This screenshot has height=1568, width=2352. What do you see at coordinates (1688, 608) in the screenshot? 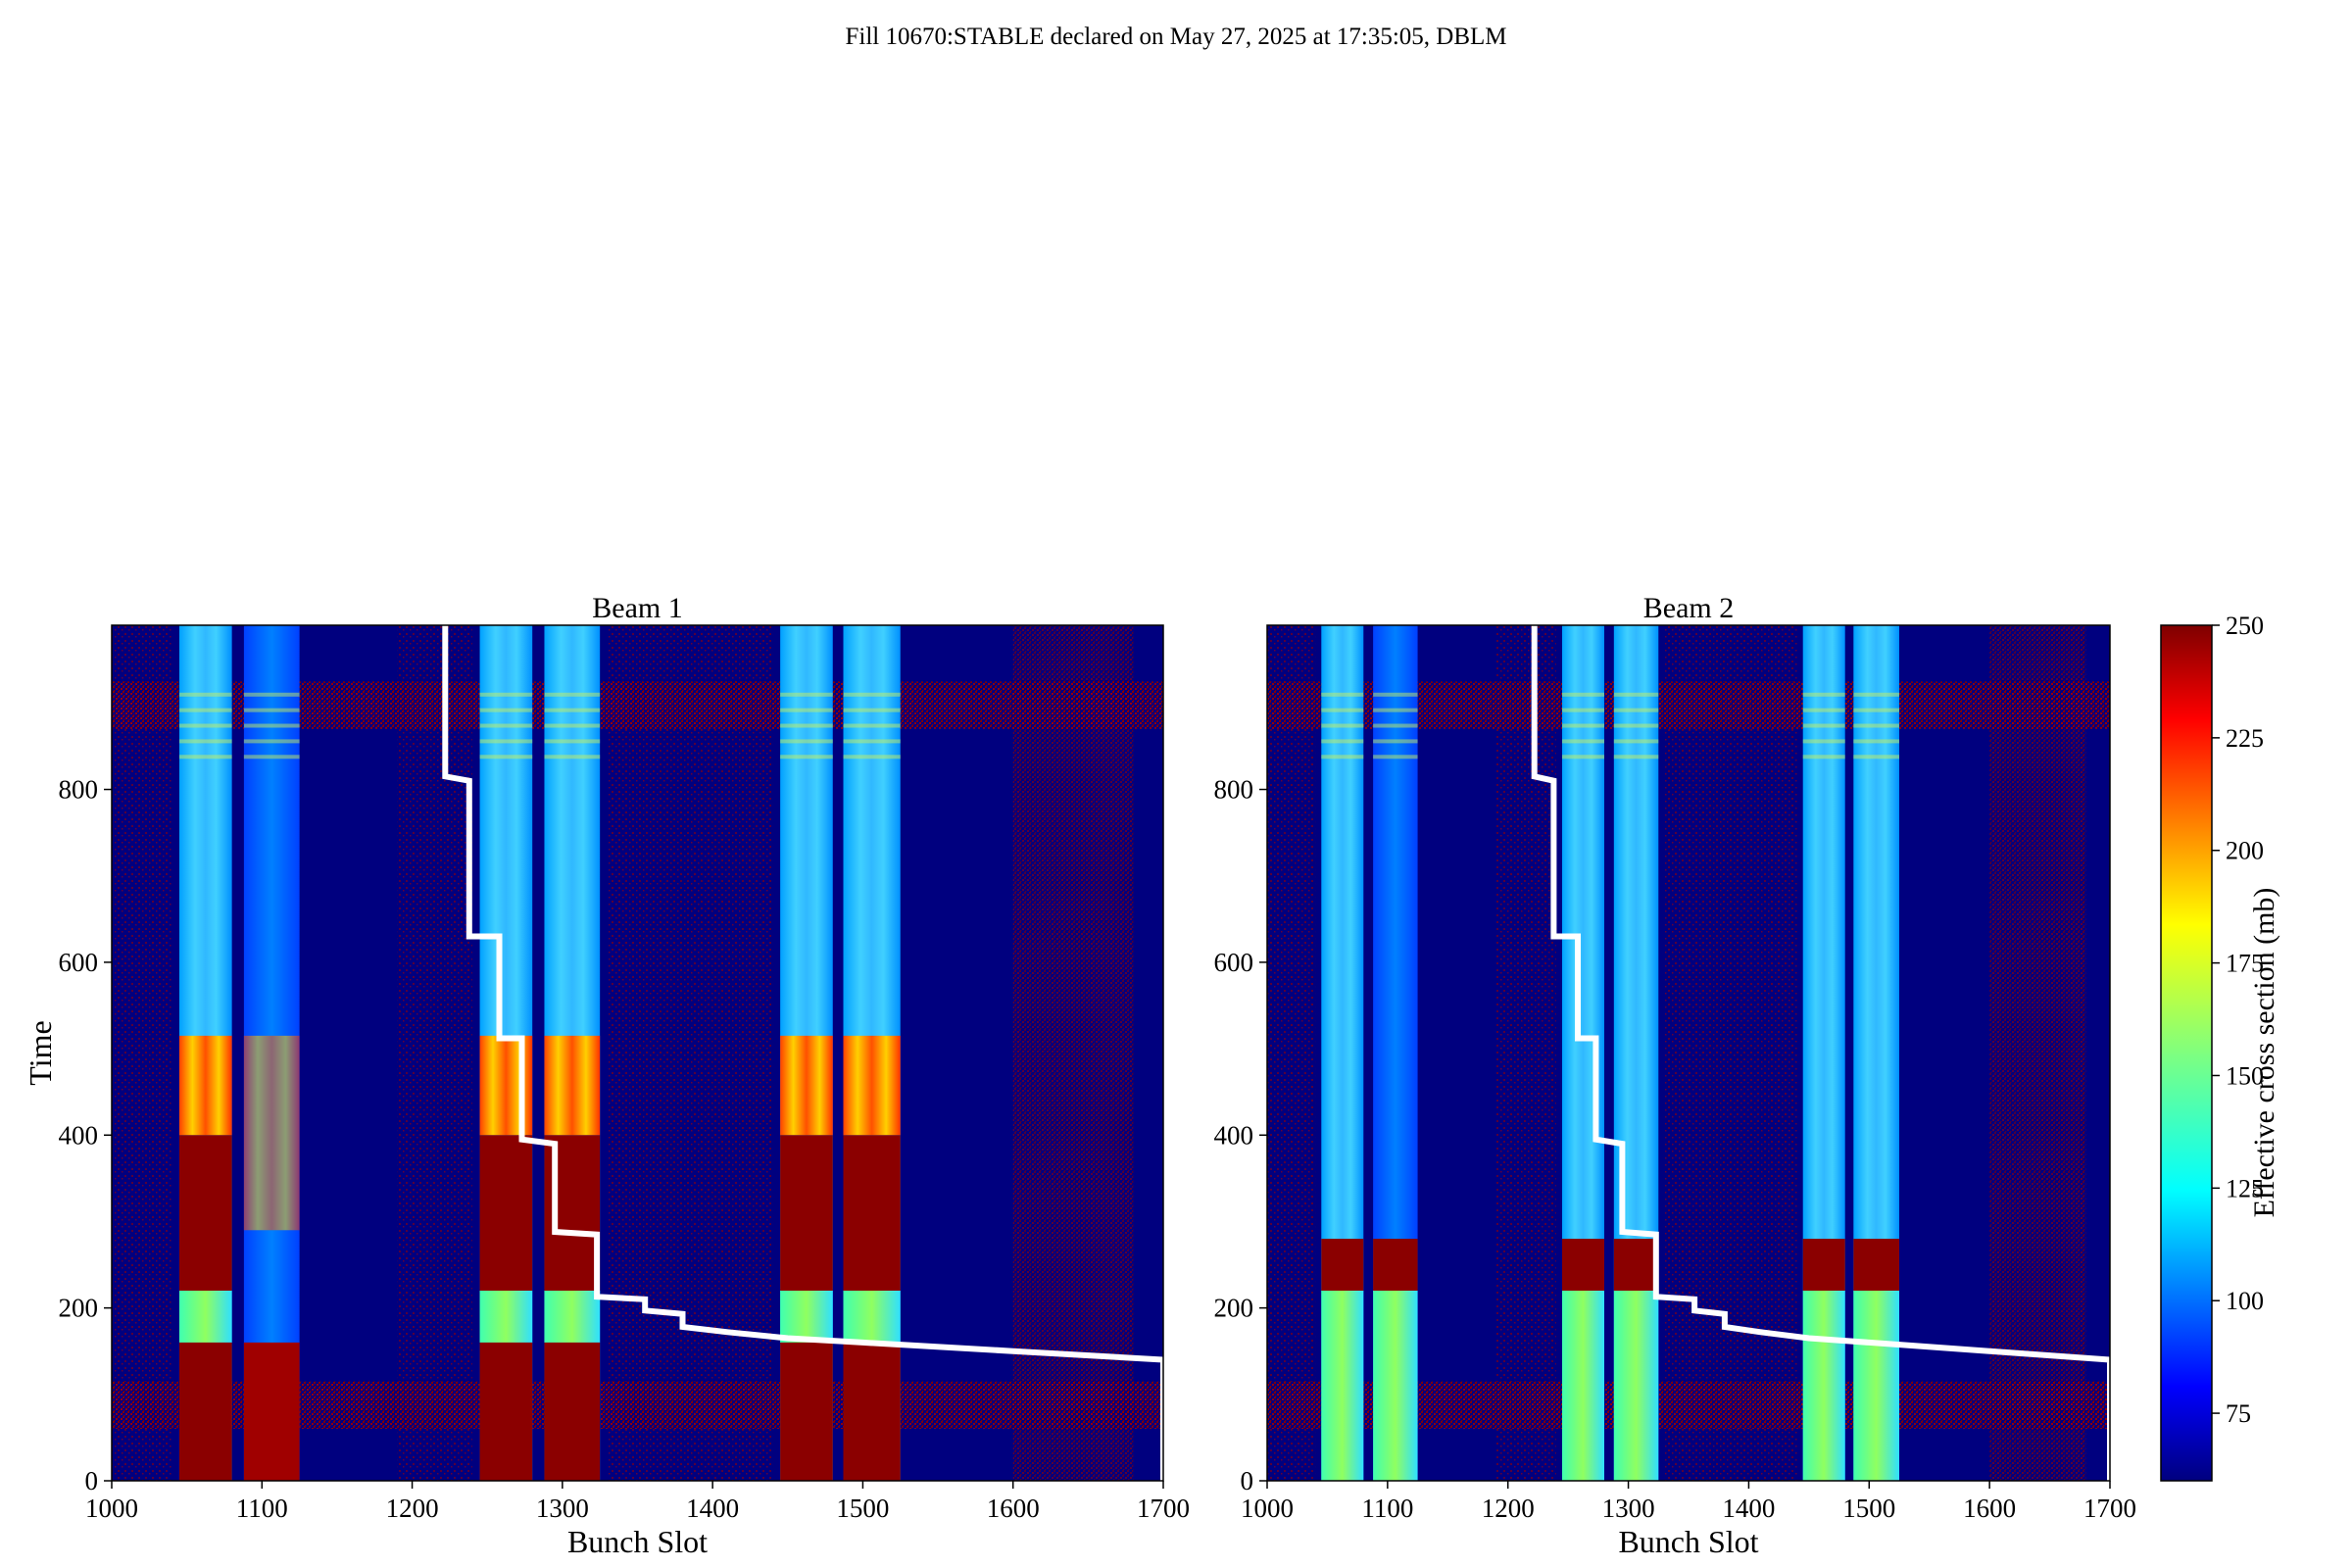
I see `panel-title: Beam 2` at bounding box center [1688, 608].